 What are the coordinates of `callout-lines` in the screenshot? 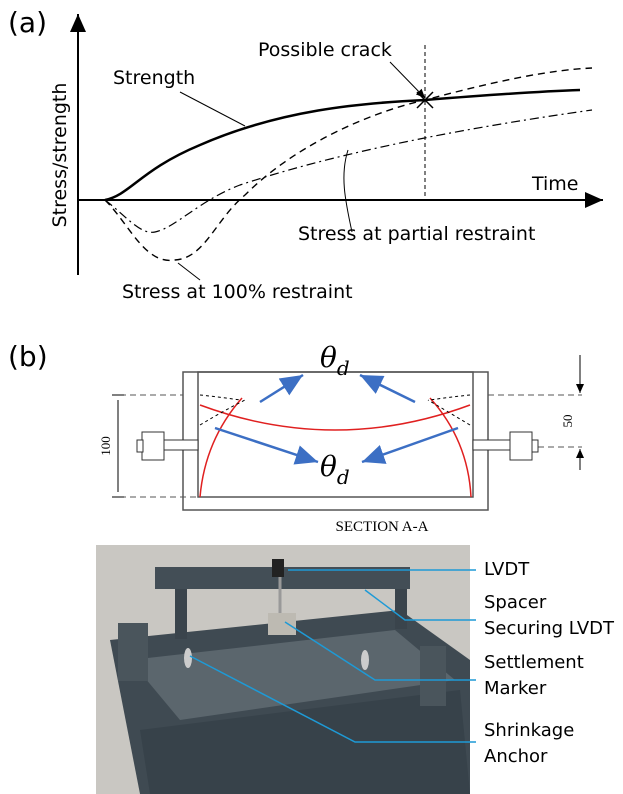 It's located at (332, 656).